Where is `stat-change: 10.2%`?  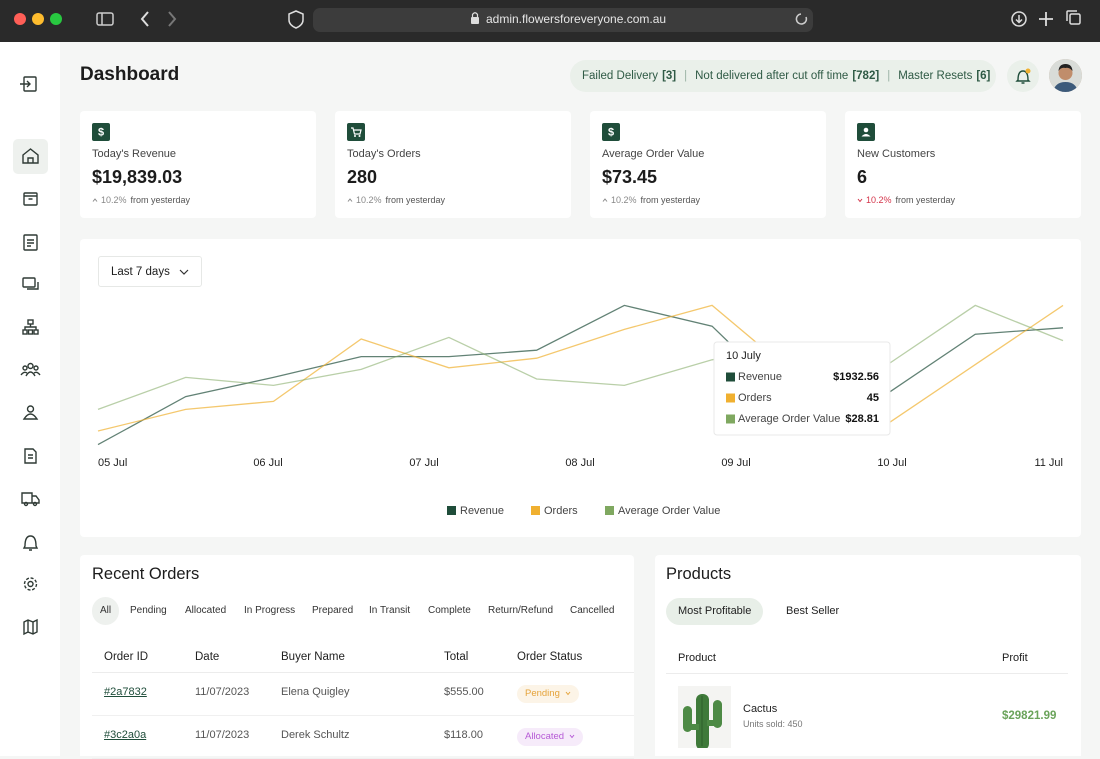 stat-change: 10.2% is located at coordinates (114, 200).